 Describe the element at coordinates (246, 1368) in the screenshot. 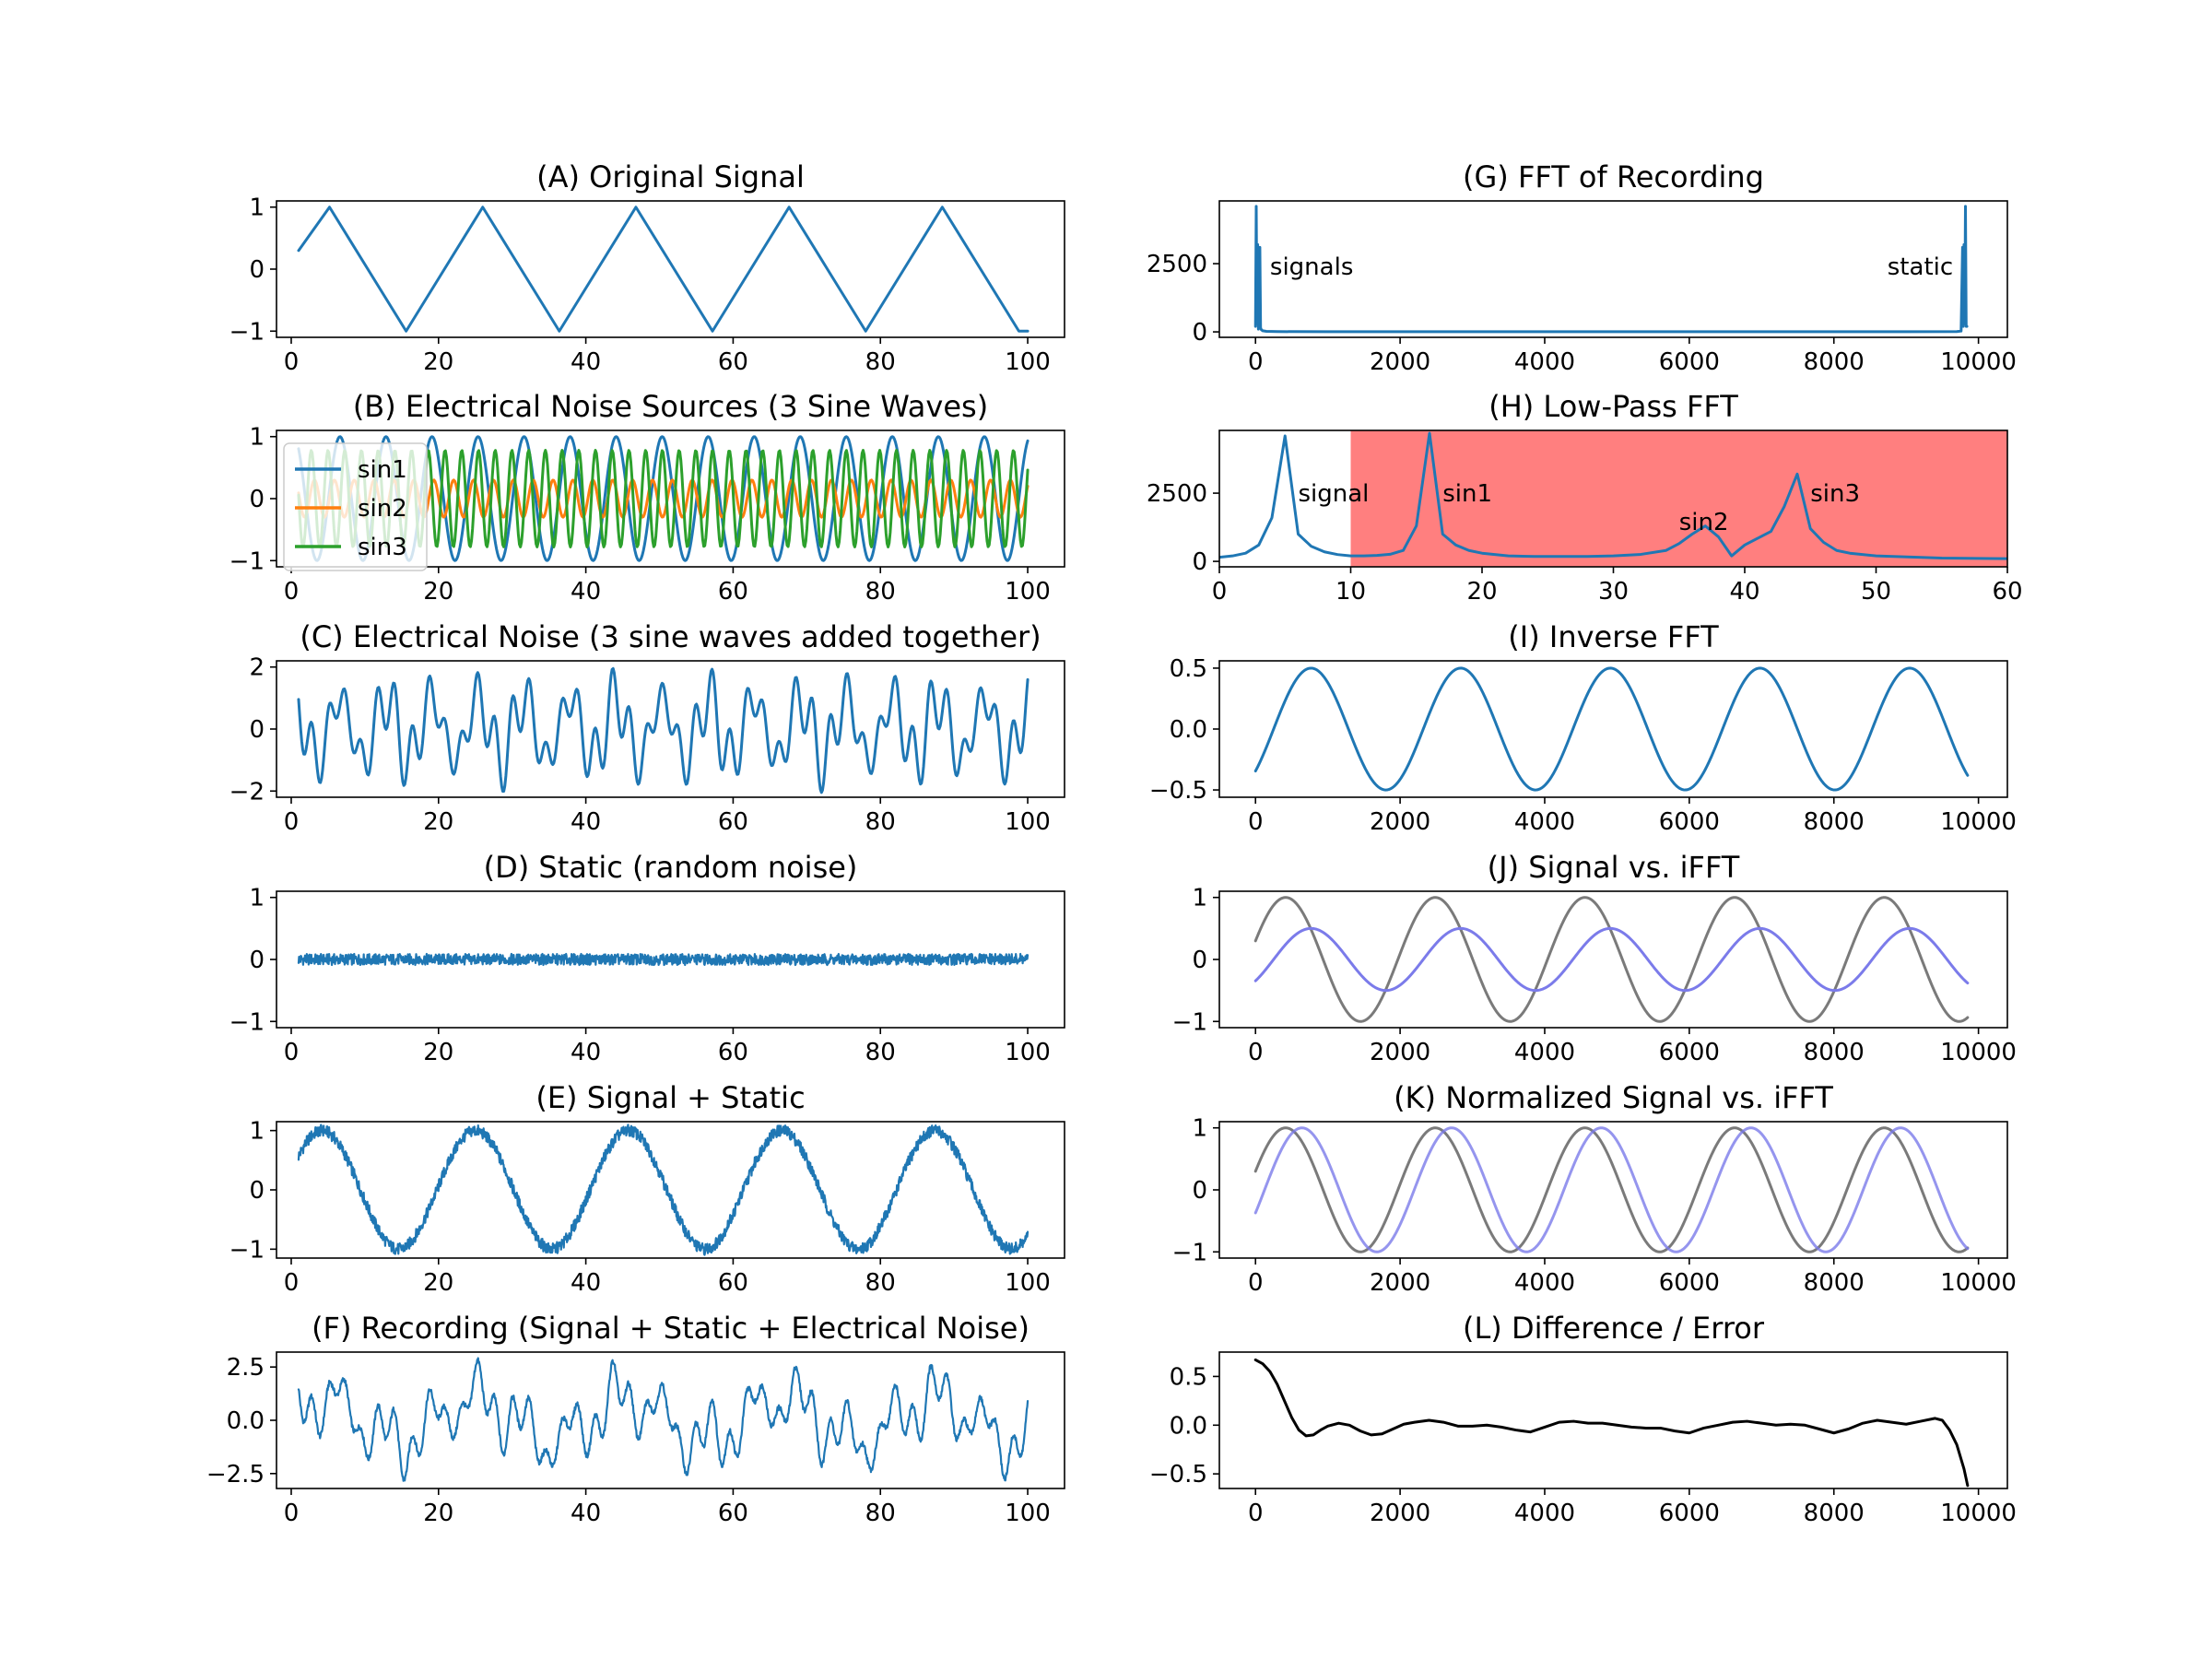

I see `y-tick-label: 2.5` at that location.